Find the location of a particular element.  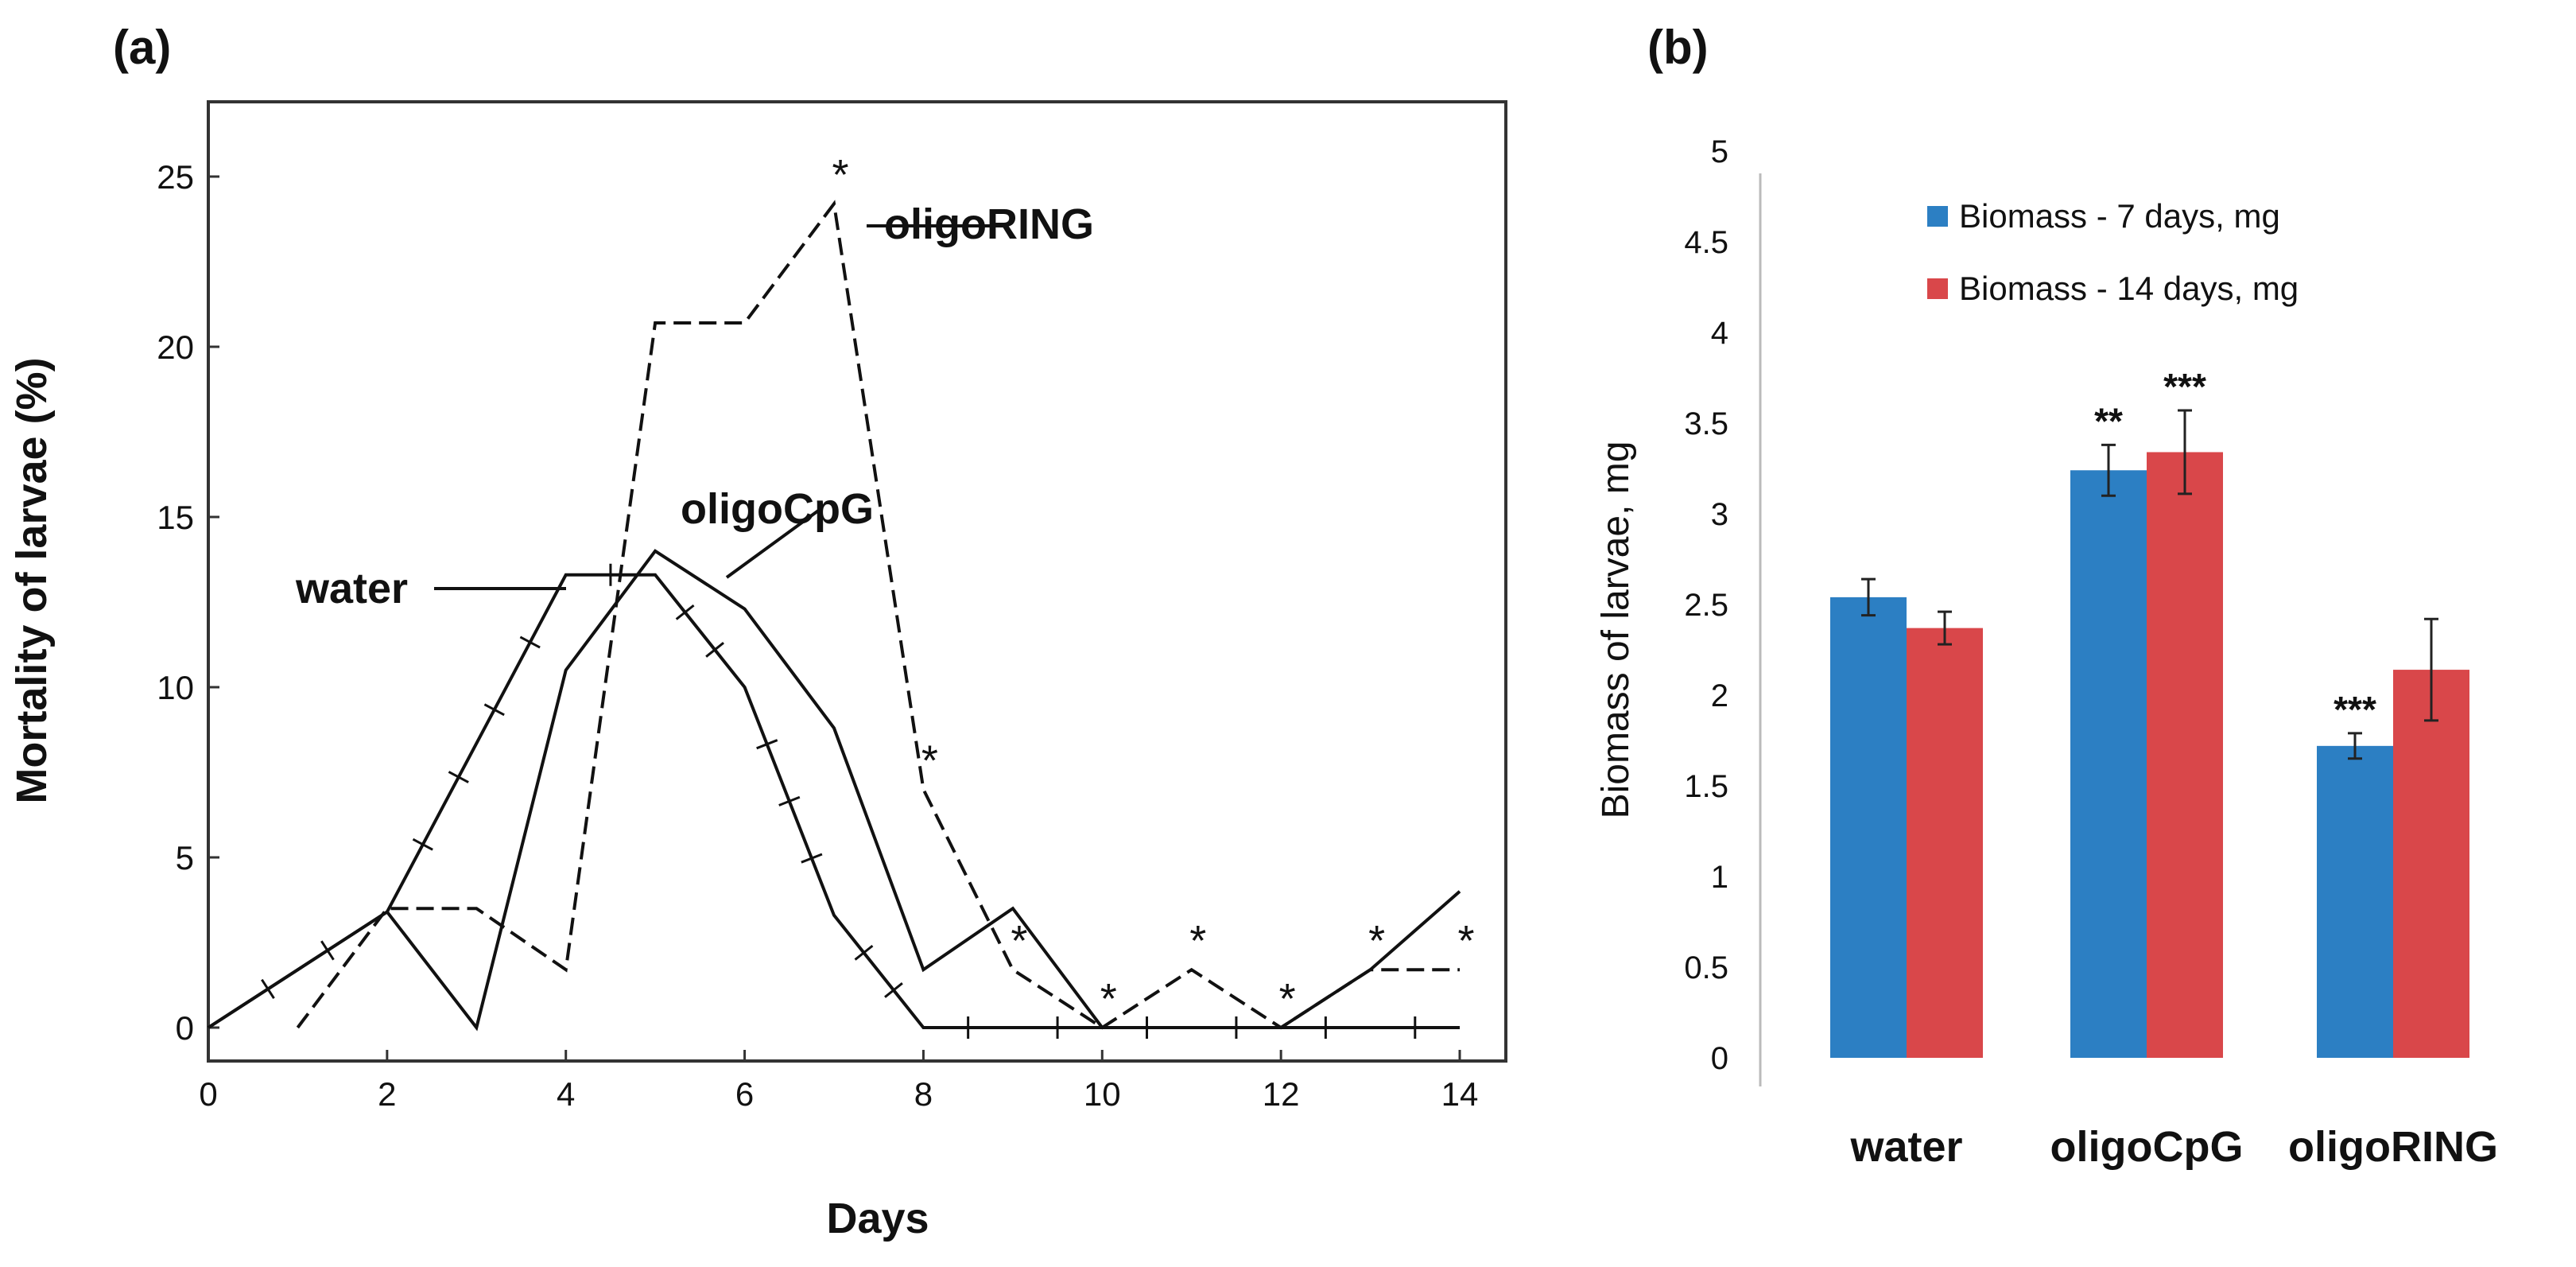

x-tick-label: 10 is located at coordinates (1102, 1094).